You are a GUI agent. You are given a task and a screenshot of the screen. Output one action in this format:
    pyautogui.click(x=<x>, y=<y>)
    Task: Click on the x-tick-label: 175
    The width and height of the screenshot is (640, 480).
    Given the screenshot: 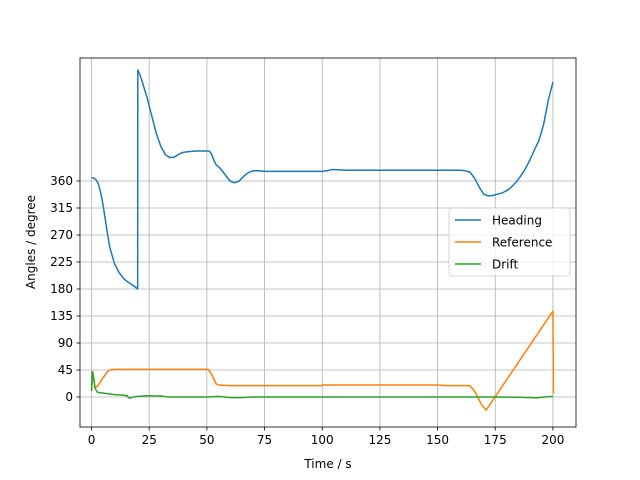 What is the action you would take?
    pyautogui.click(x=495, y=440)
    